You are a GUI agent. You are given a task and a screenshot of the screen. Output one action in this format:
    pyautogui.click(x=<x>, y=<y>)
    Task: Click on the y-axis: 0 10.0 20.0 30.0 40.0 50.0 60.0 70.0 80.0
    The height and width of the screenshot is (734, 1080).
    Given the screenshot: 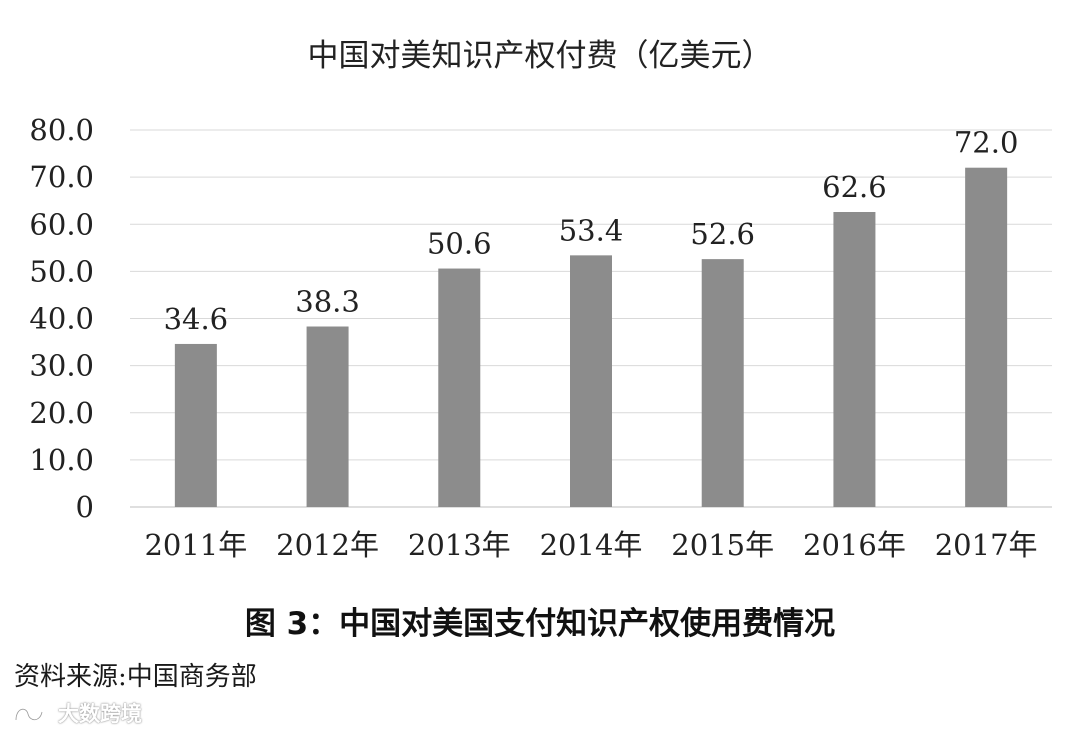 What is the action you would take?
    pyautogui.click(x=61, y=318)
    